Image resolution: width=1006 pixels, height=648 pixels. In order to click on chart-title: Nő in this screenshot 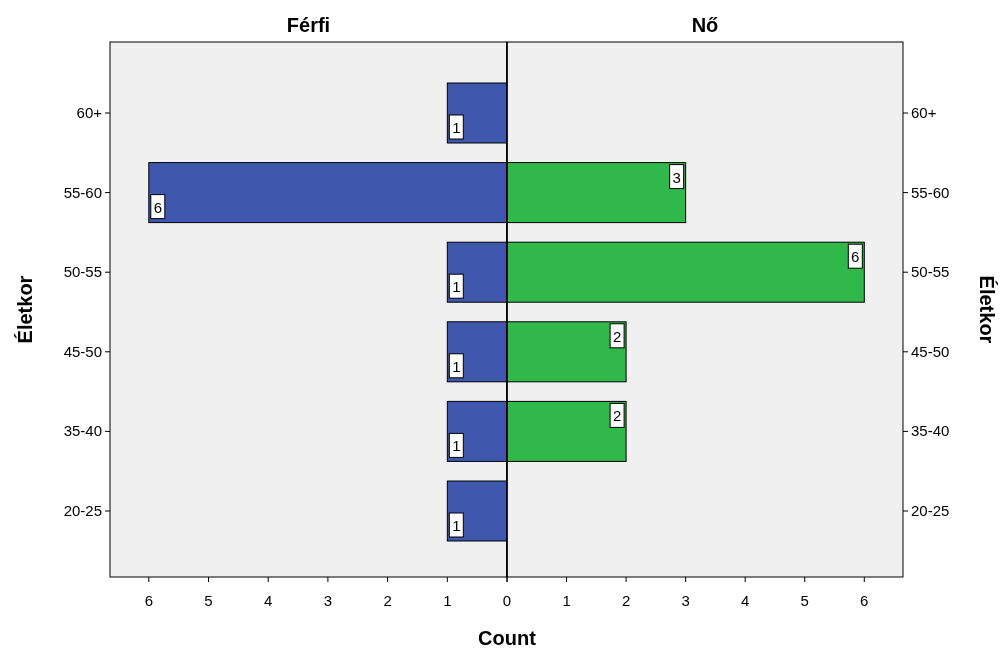, I will do `click(705, 25)`.